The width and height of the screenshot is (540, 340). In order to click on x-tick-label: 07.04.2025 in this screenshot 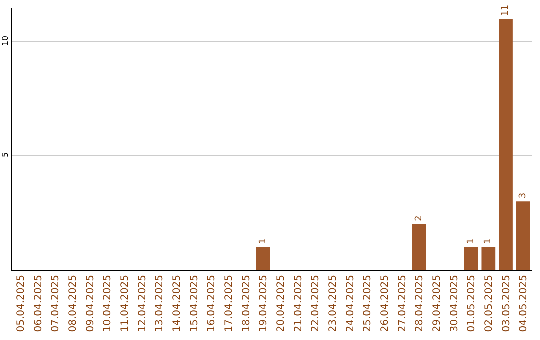, I will do `click(56, 303)`.